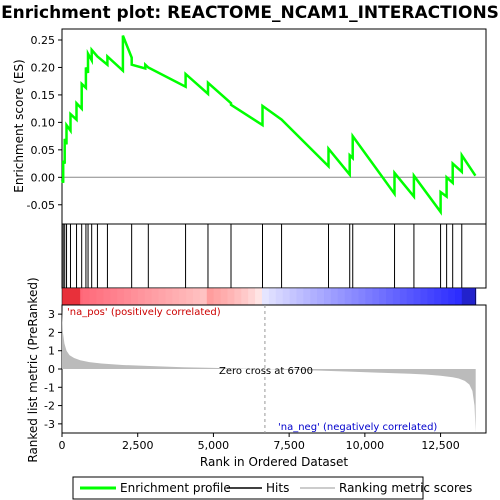 The height and width of the screenshot is (500, 500). I want to click on x-tick-label: 0, so click(62, 445).